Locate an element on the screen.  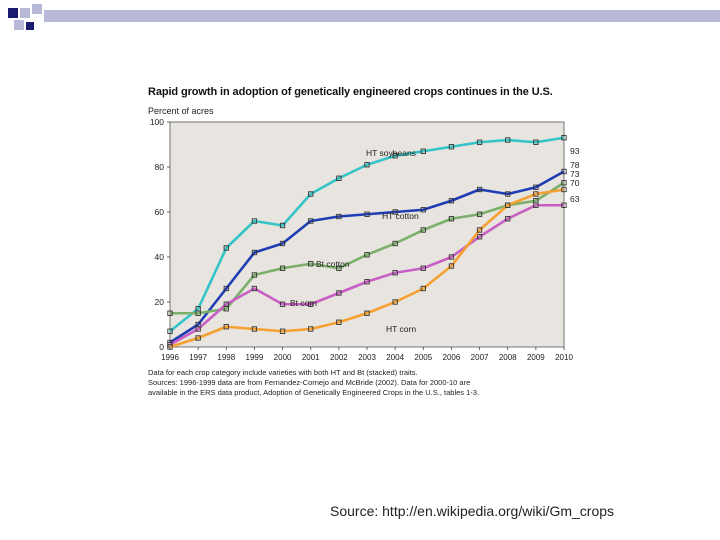
y-tick-label: 0 is located at coordinates (161, 347).